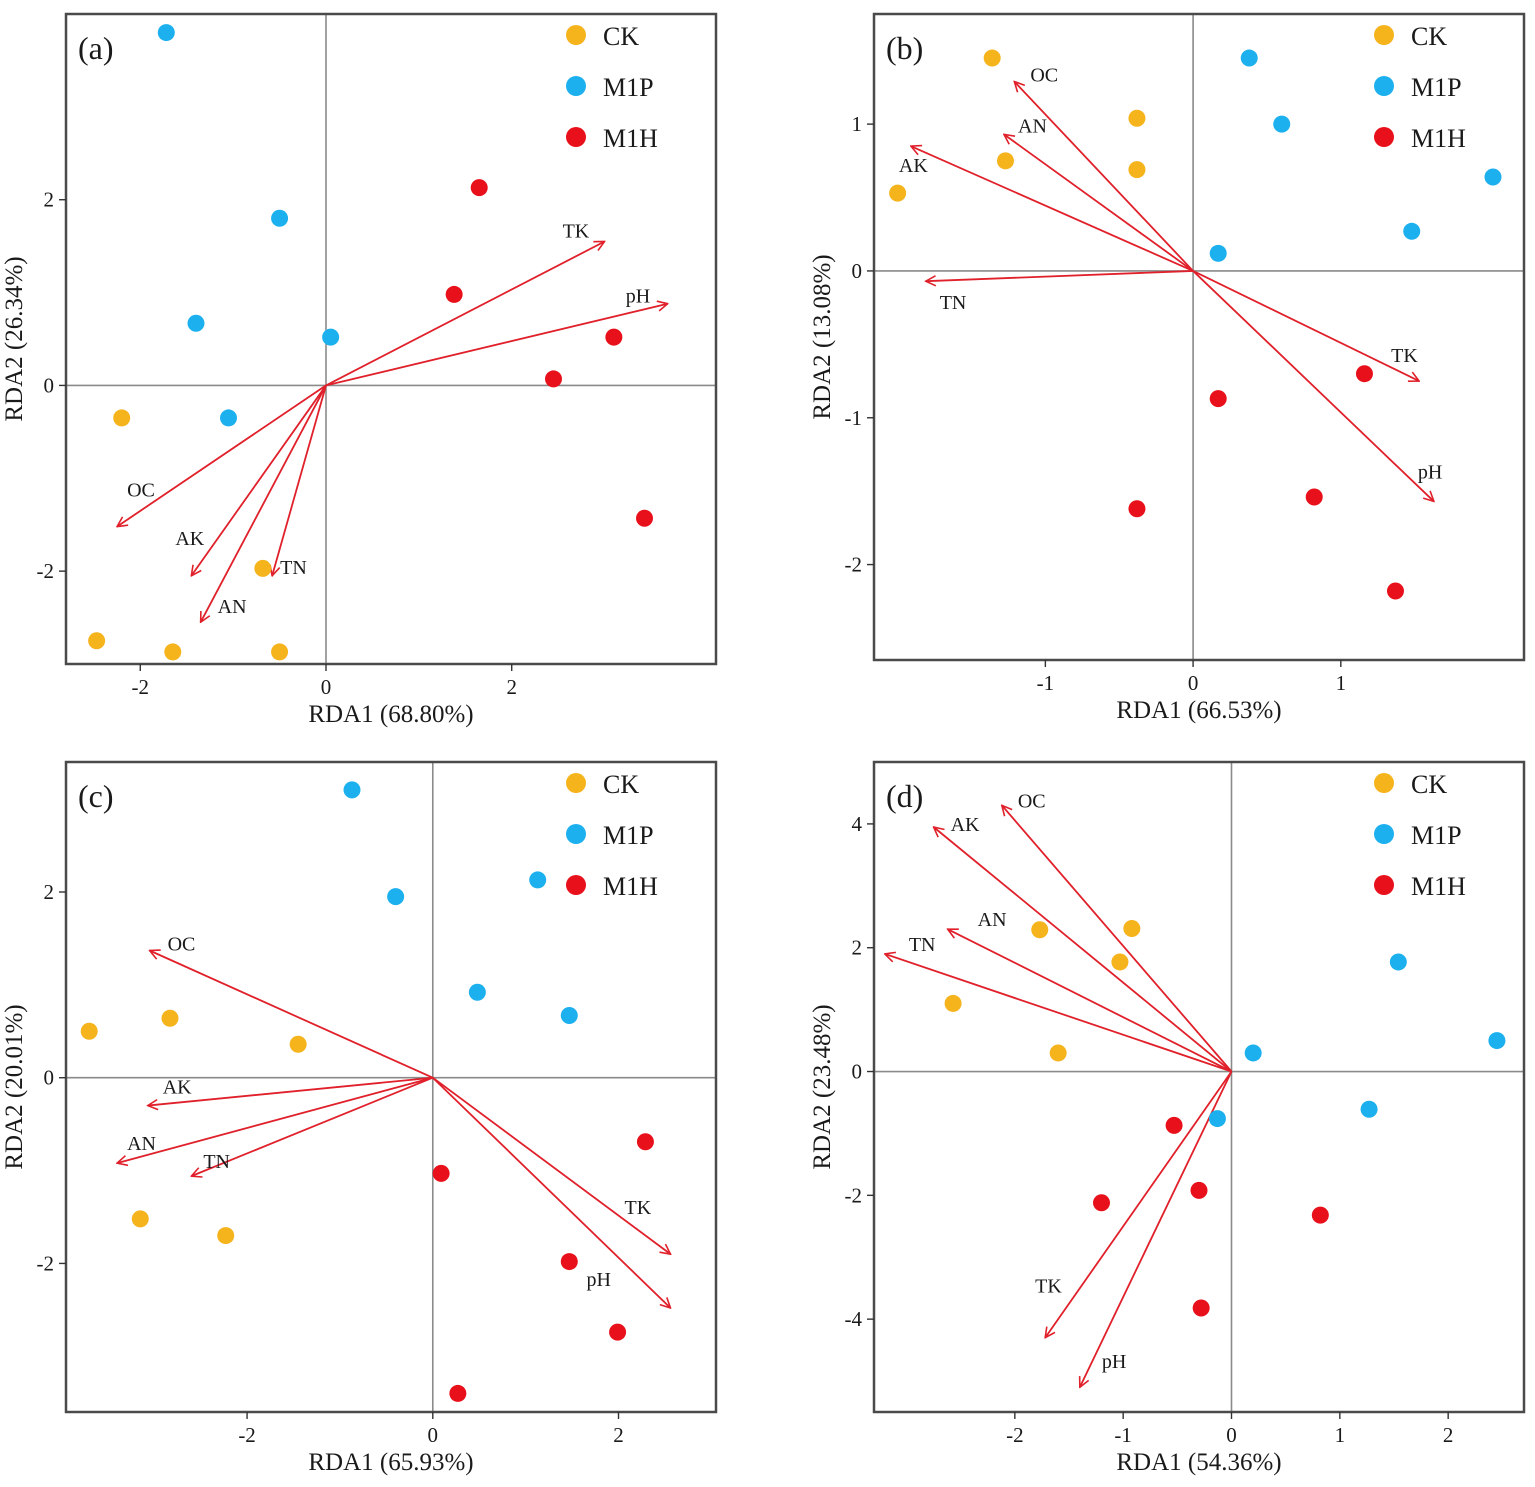 This screenshot has height=1487, width=1535. I want to click on y-tick-label: 1, so click(857, 124).